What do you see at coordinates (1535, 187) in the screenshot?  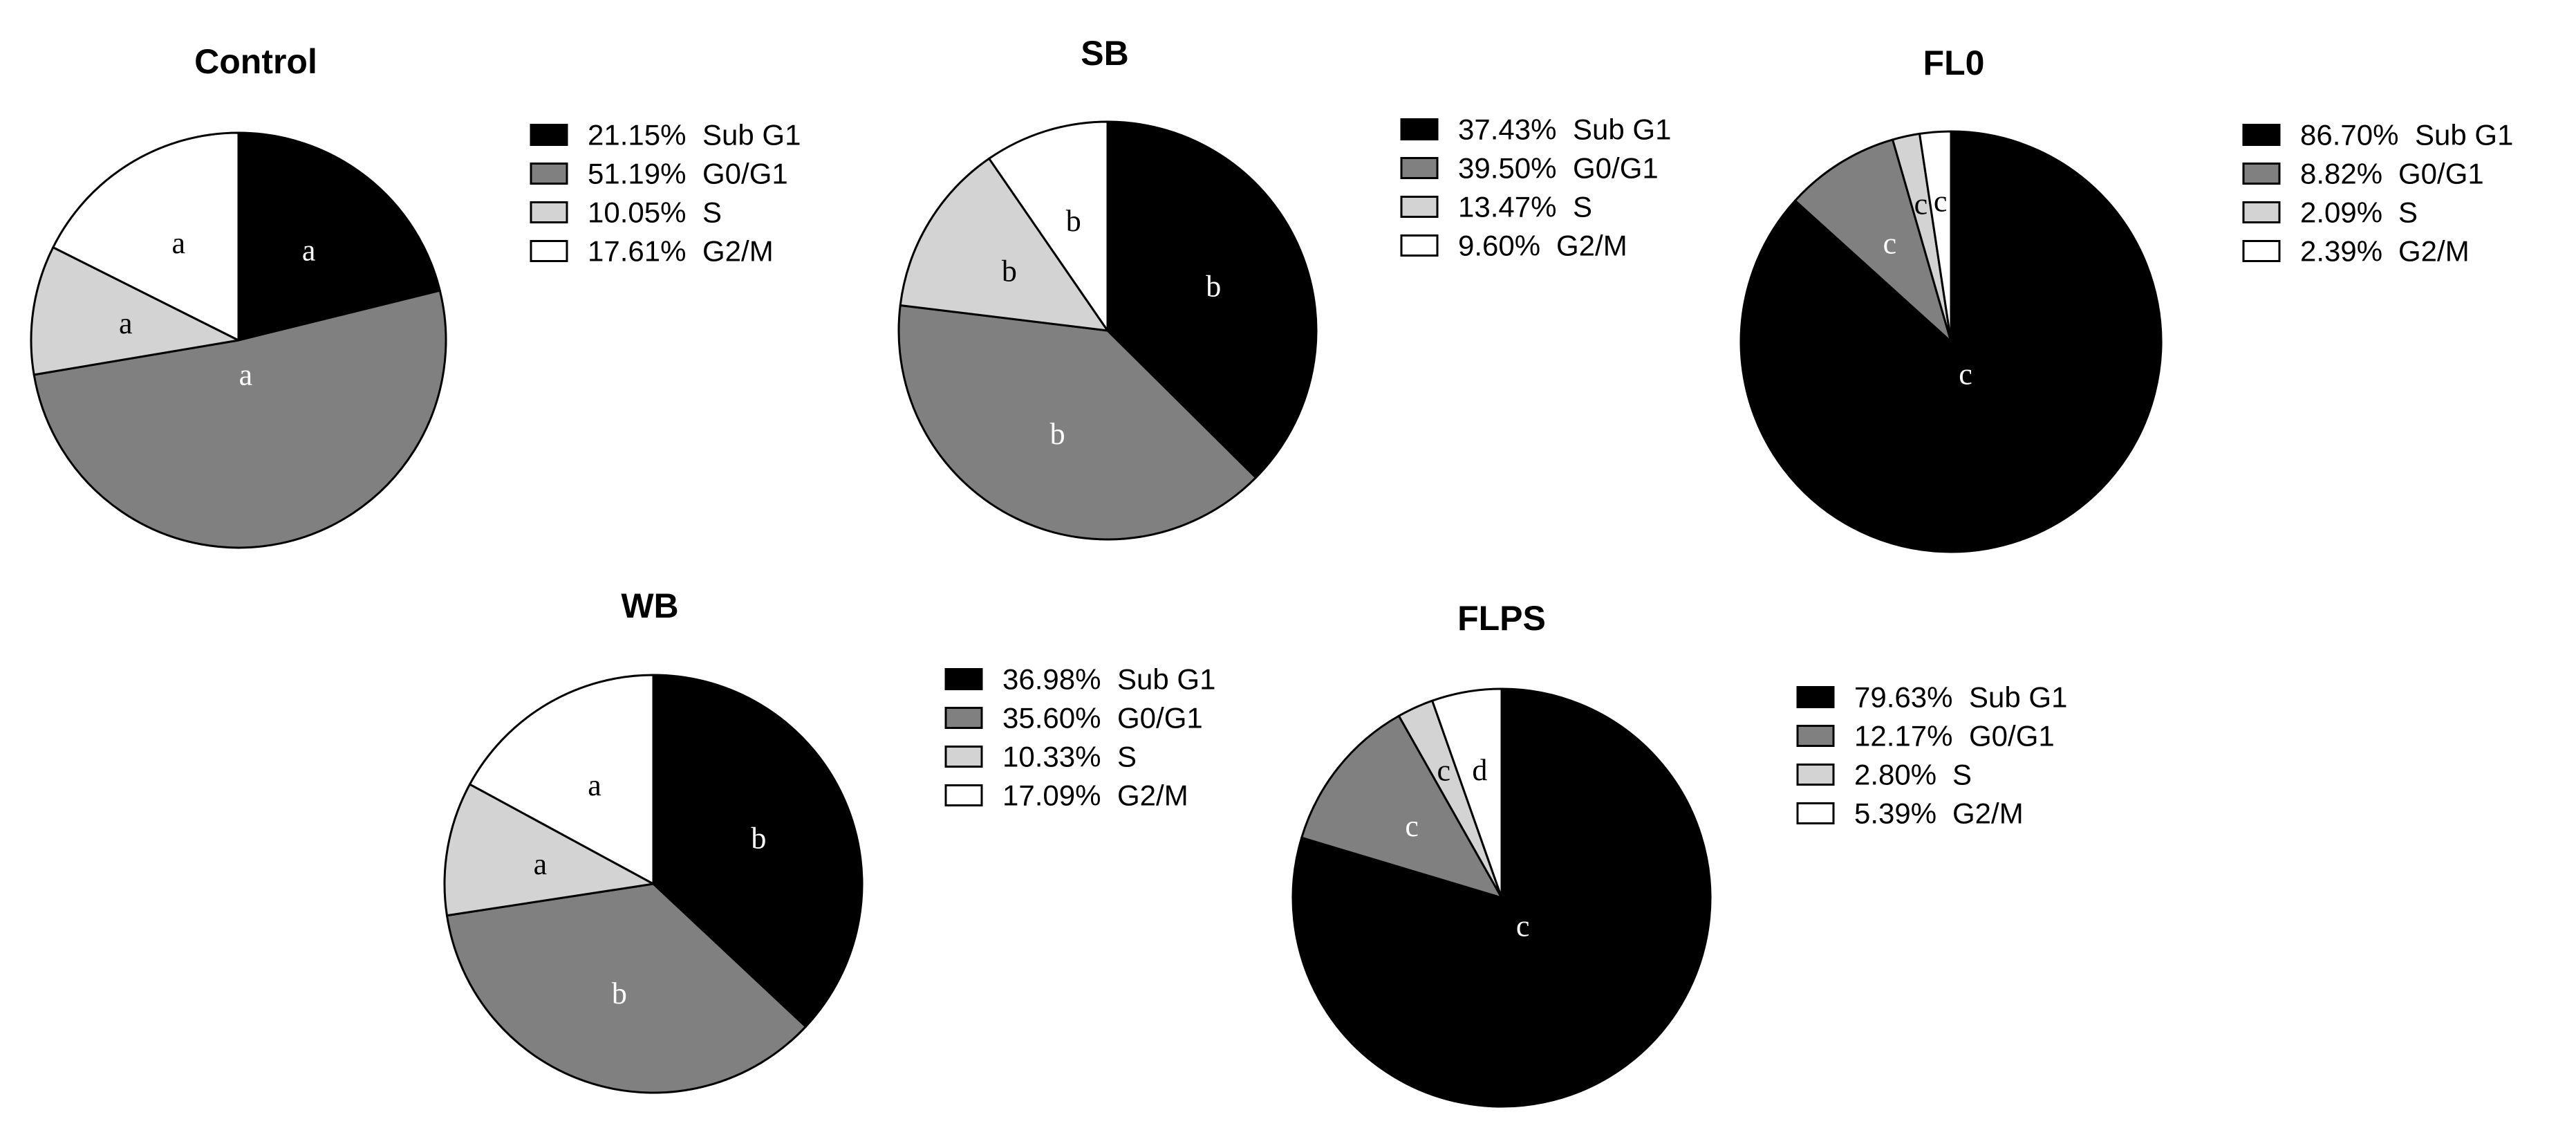 I see `legend-sb: 37.43% Sub G1 39.50% G0/G1 13.47% S 9.60% G2/M` at bounding box center [1535, 187].